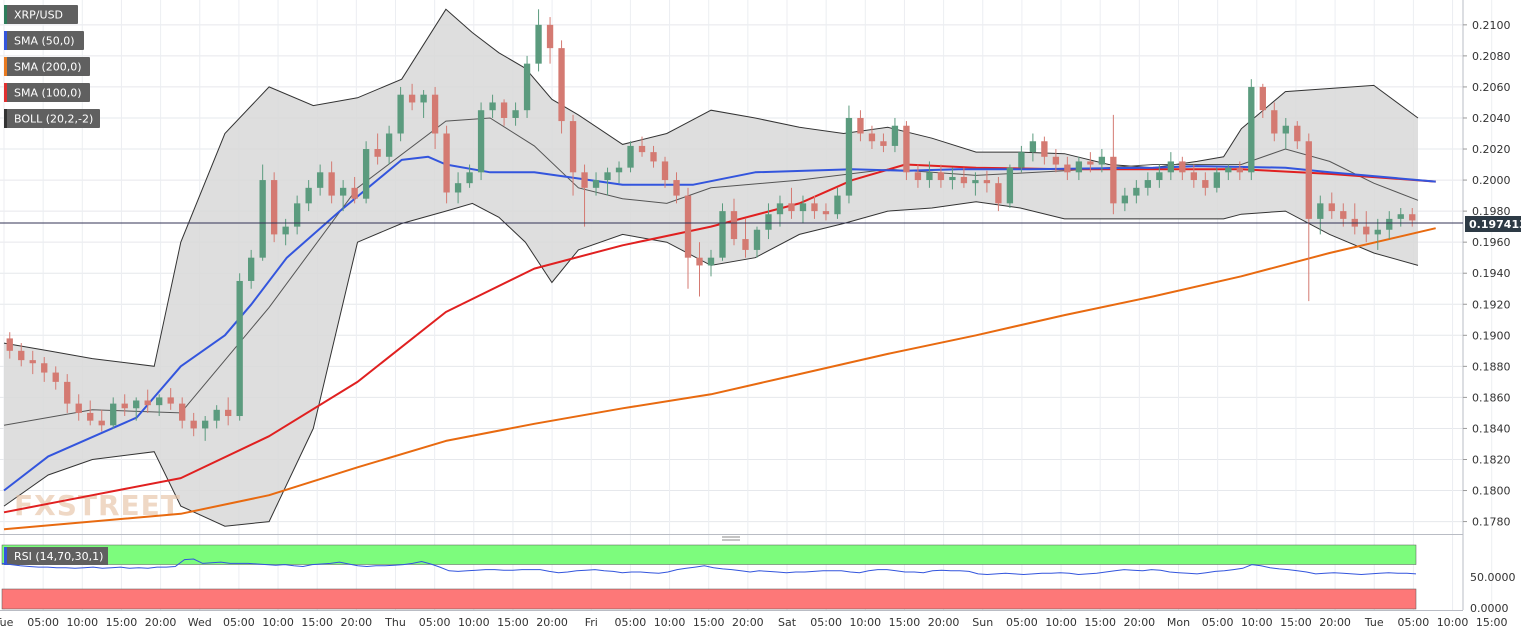 Image resolution: width=1536 pixels, height=638 pixels. Describe the element at coordinates (709, 599) in the screenshot. I see `rsi-oversold-zone` at that location.